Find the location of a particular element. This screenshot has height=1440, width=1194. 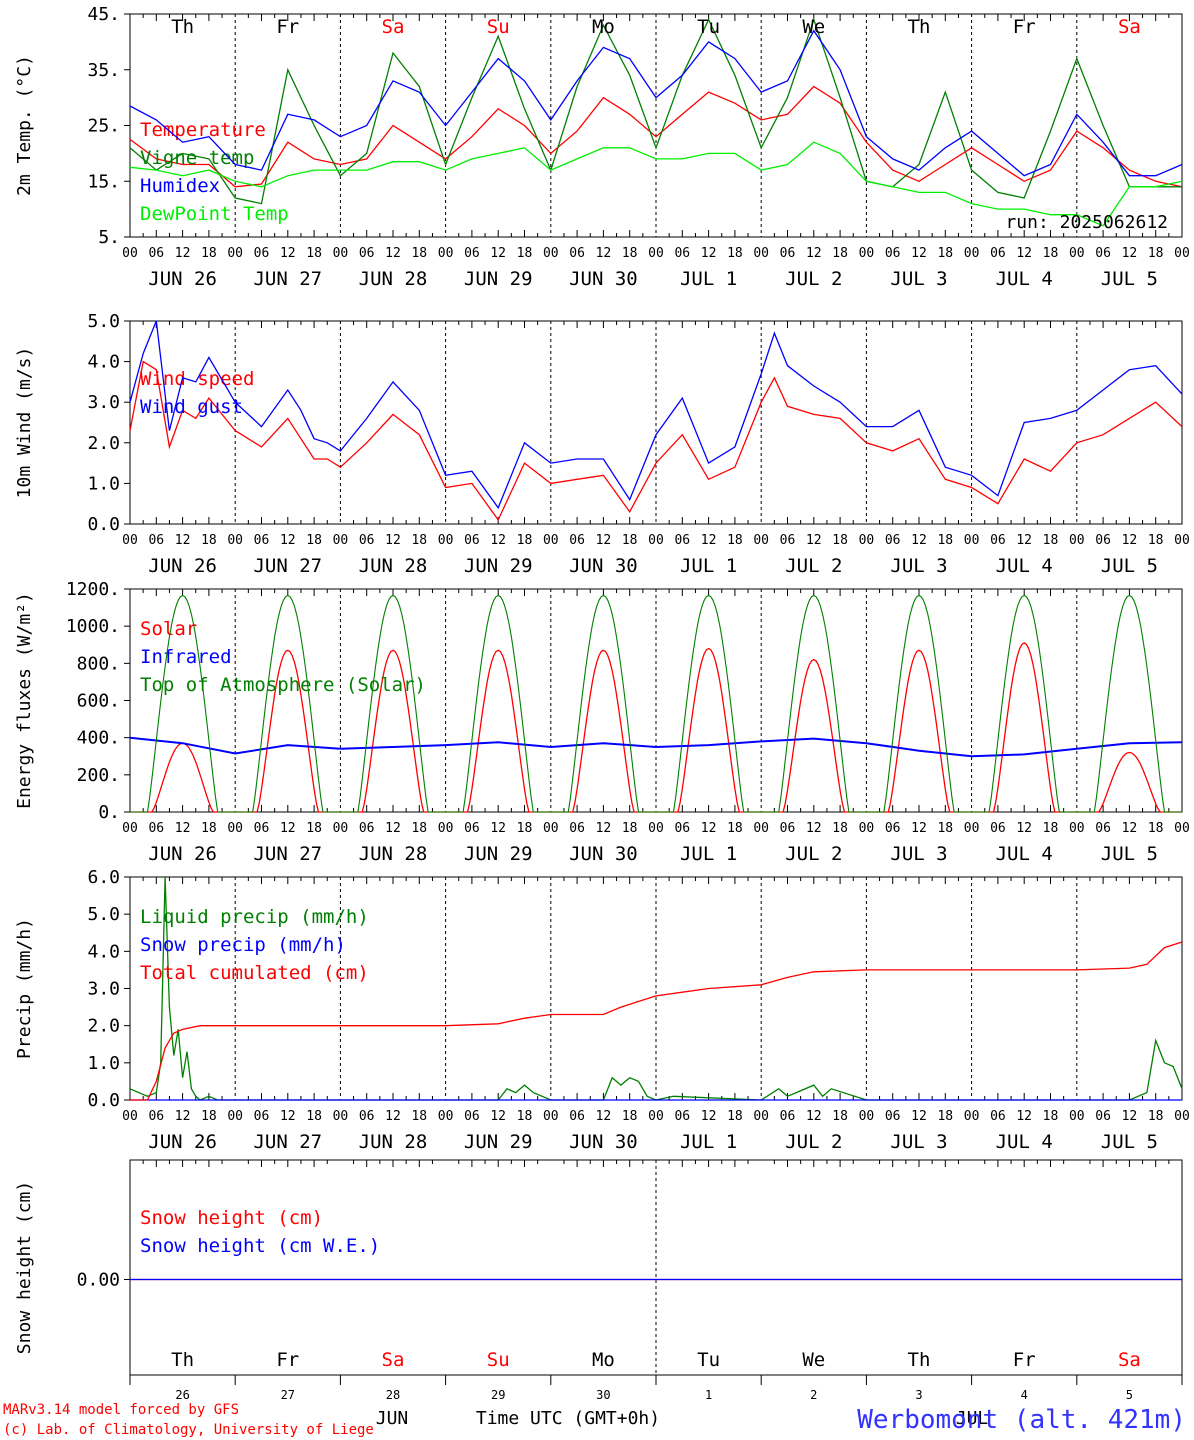

legend-entry: Snow height (cm W.E.) is located at coordinates (260, 1246).